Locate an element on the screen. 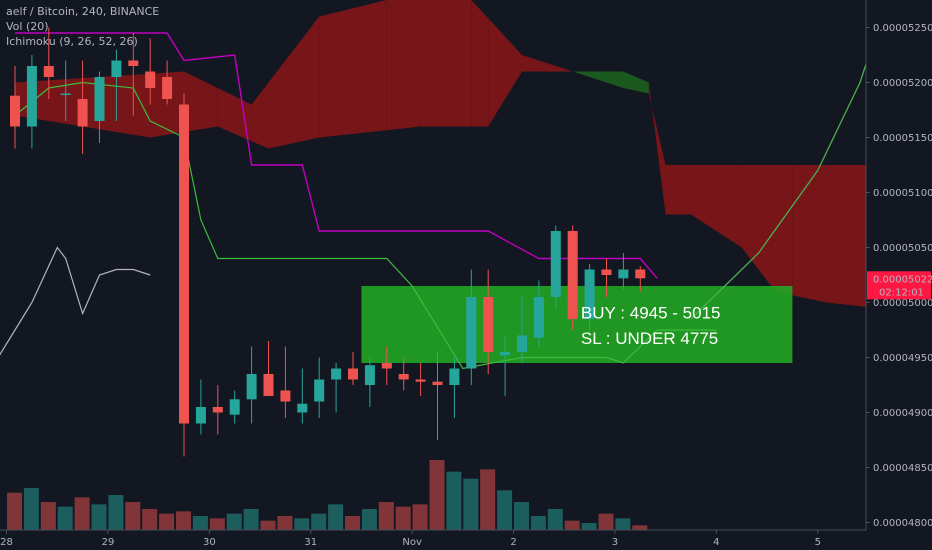  chikou-span-line is located at coordinates (75, 301).